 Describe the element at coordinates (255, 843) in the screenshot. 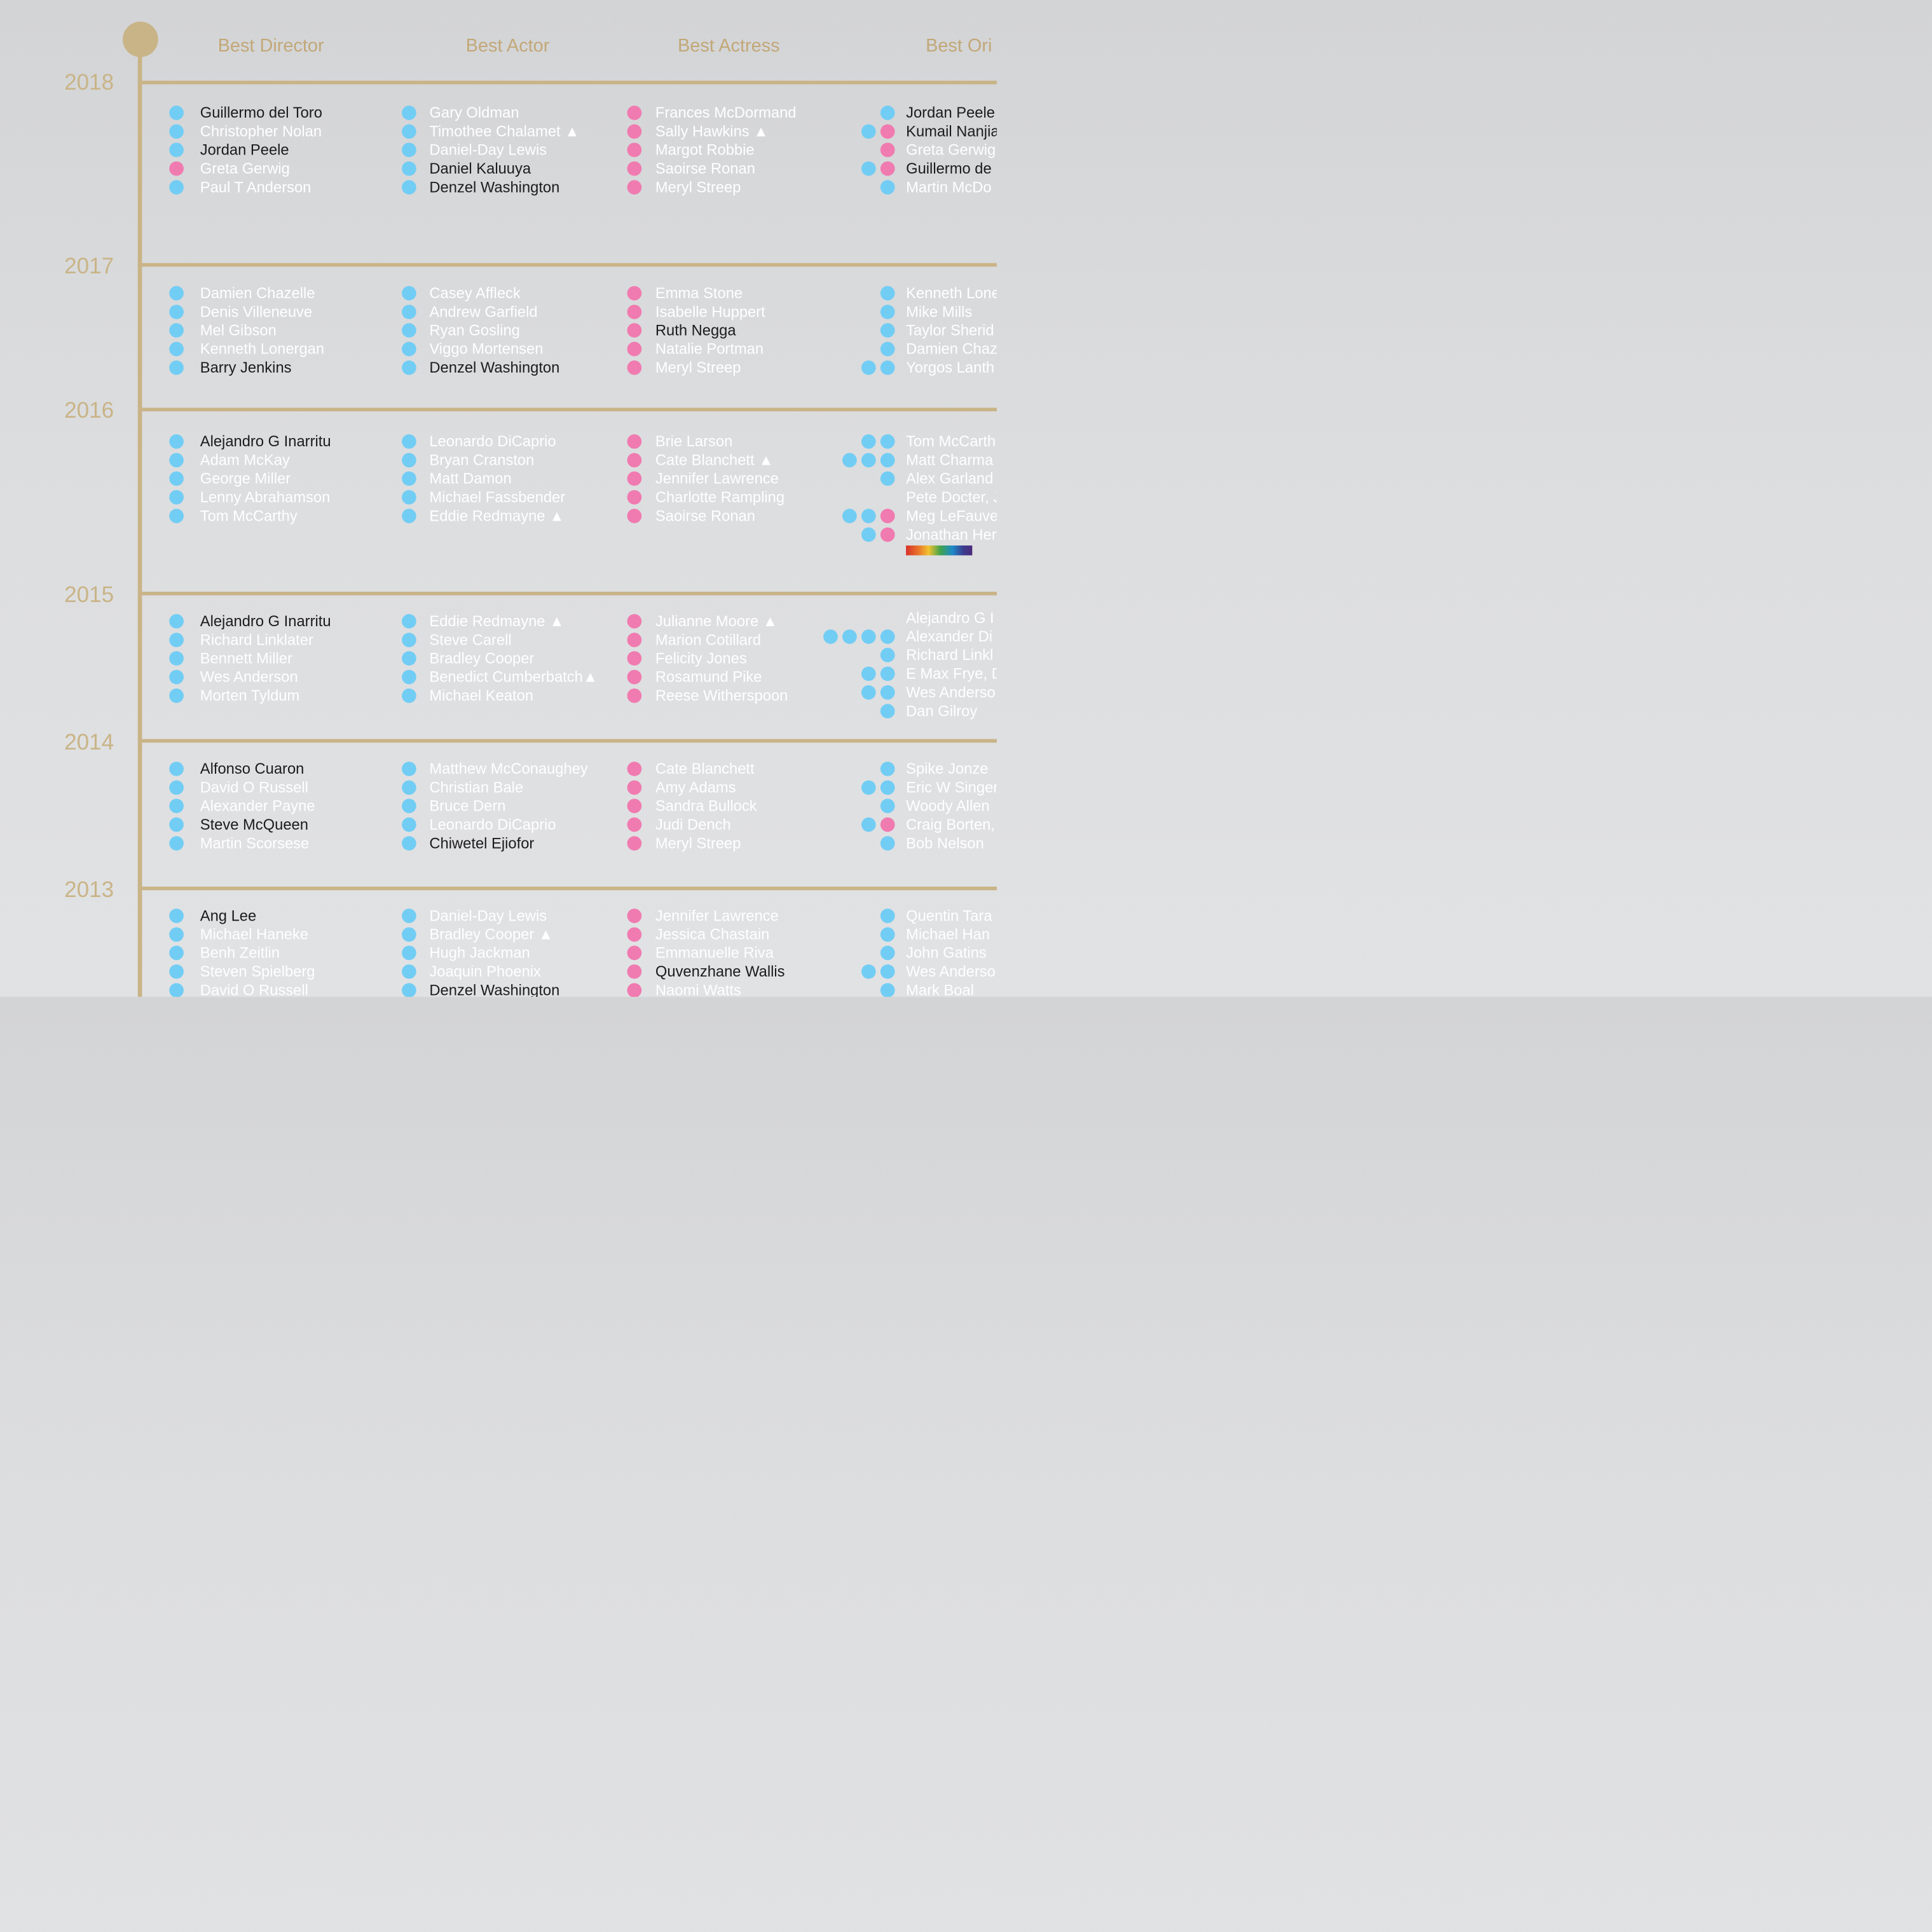

I see `nominee-name: Martin Scorsese` at that location.